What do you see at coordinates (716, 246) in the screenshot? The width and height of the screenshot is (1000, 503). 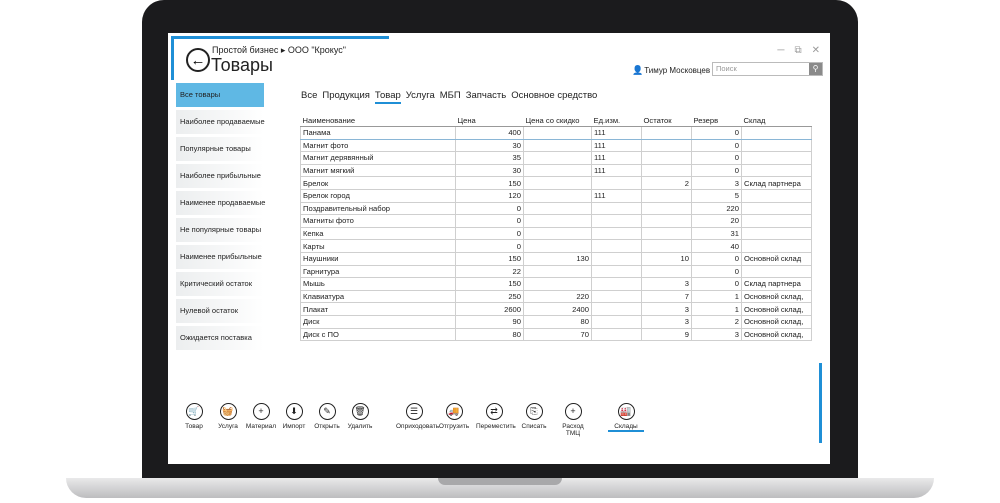 I see `table-cell: 40` at bounding box center [716, 246].